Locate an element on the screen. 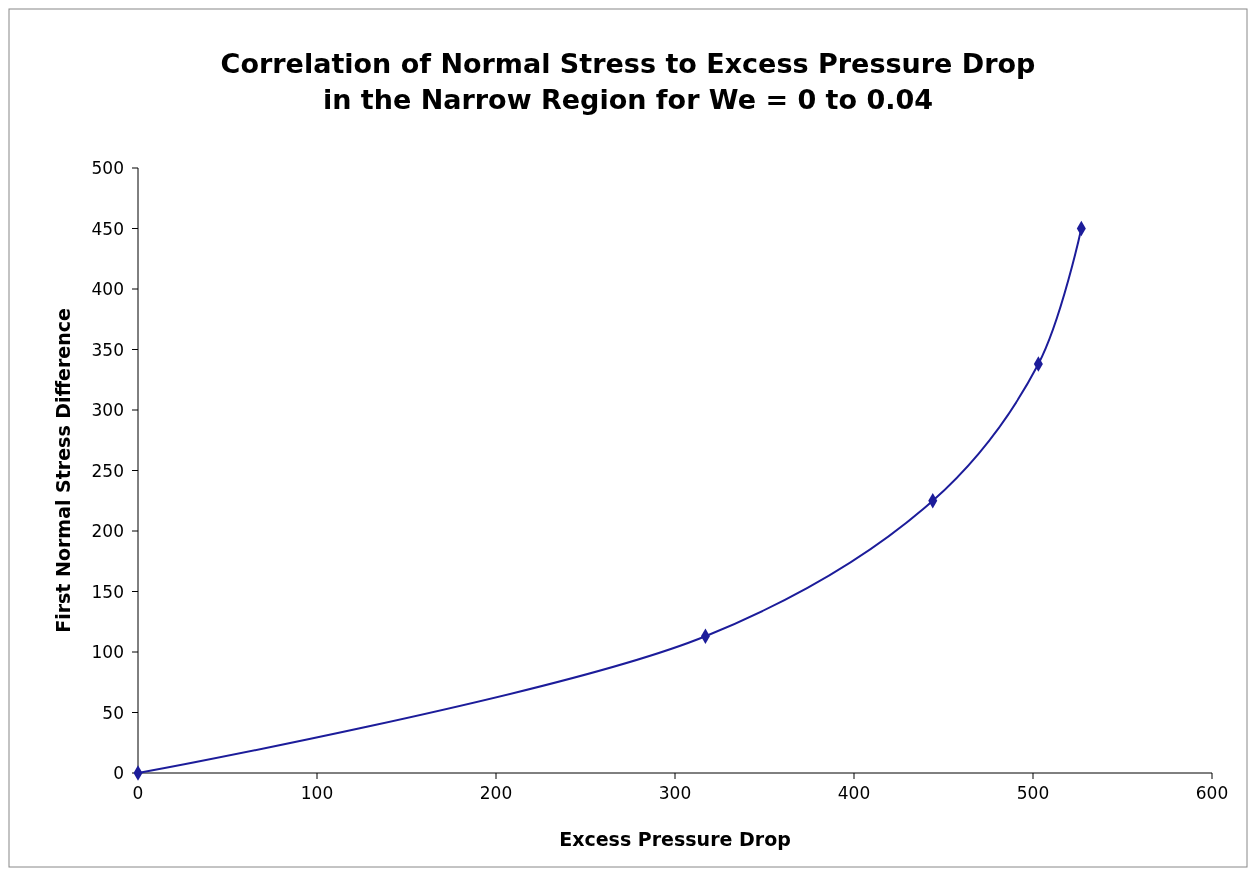  y-tick-label: 50 is located at coordinates (113, 712).